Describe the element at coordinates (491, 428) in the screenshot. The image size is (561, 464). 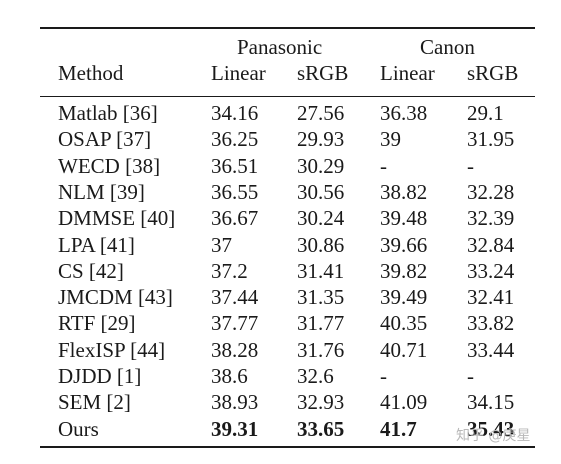
I see `cell-canon-srgb: 35.43` at that location.